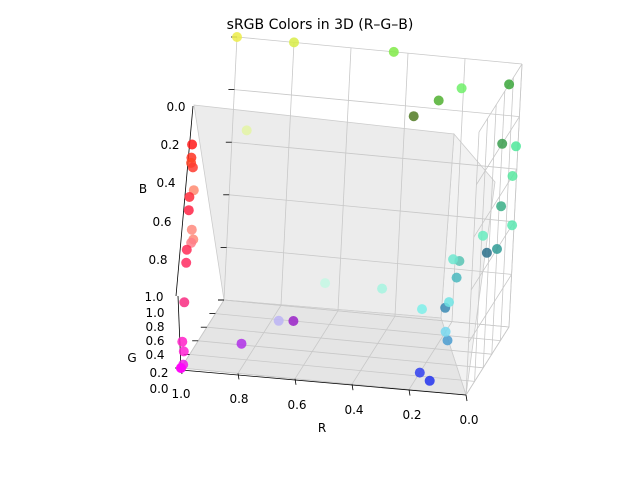  I want to click on y-tick-label: 0.8, so click(154, 327).